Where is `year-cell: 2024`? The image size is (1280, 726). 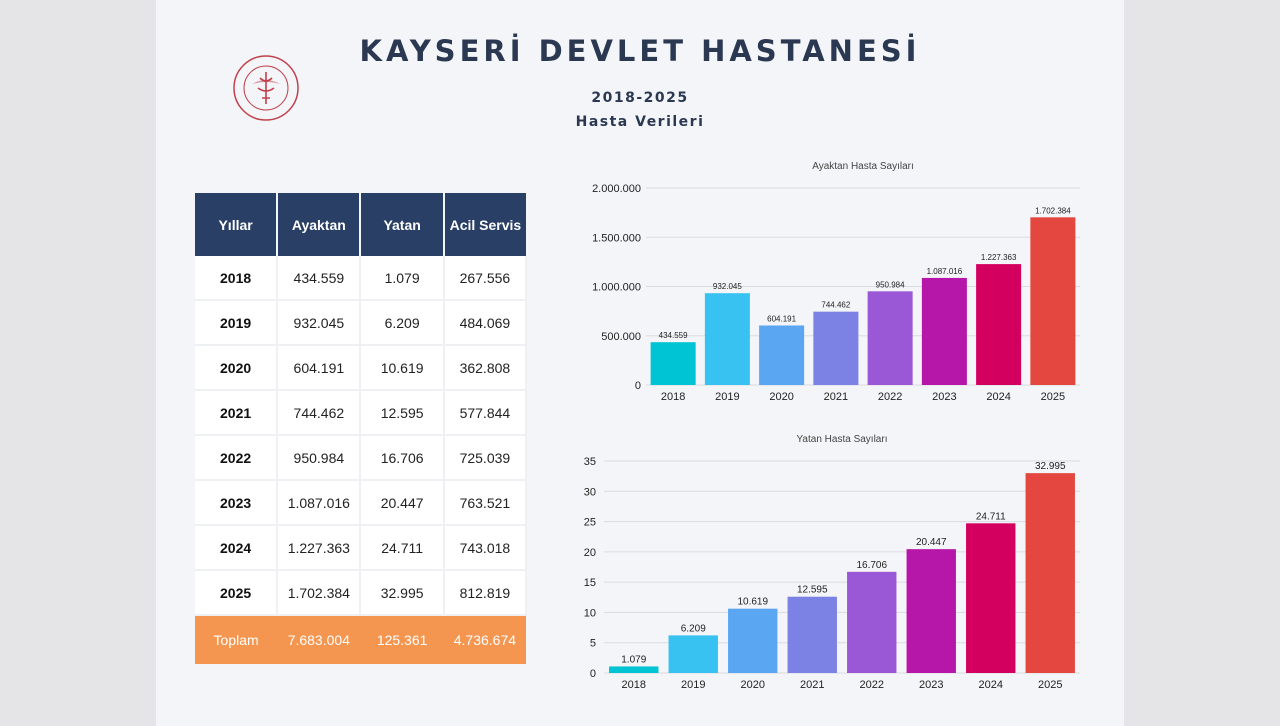
year-cell: 2024 is located at coordinates (237, 548).